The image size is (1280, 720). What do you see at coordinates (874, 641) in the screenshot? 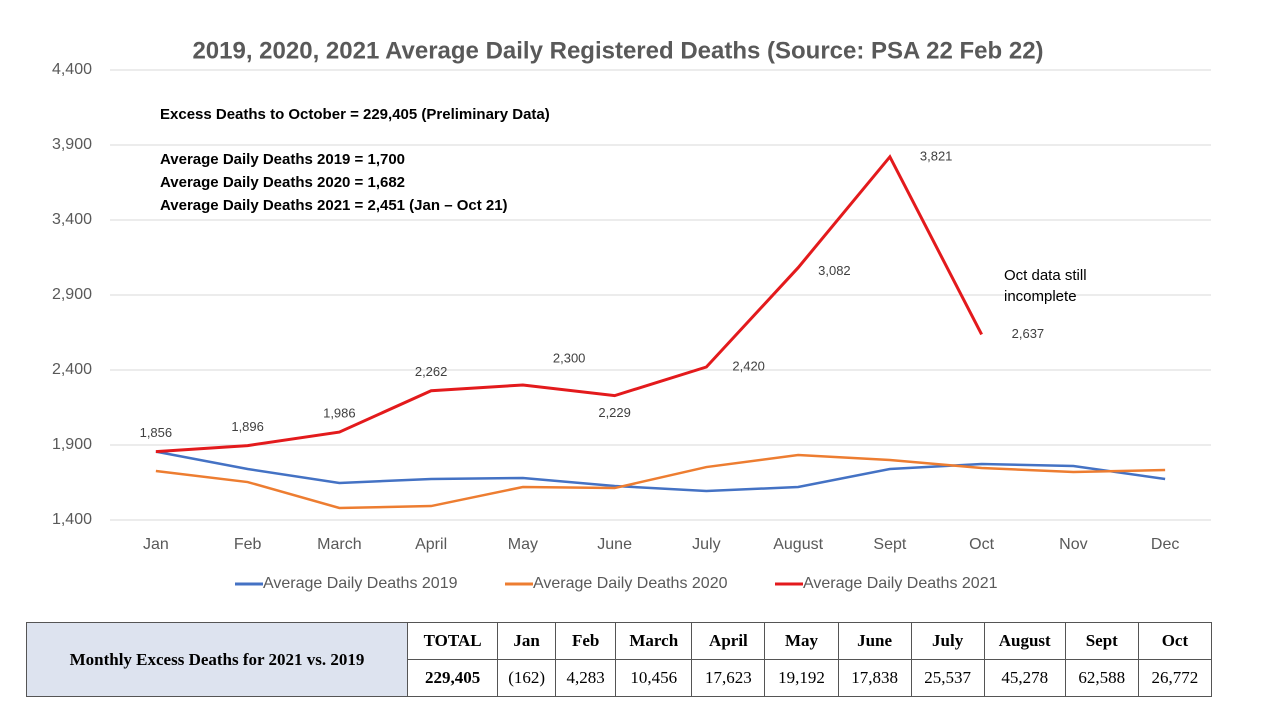
I see `table-cell: June` at bounding box center [874, 641].